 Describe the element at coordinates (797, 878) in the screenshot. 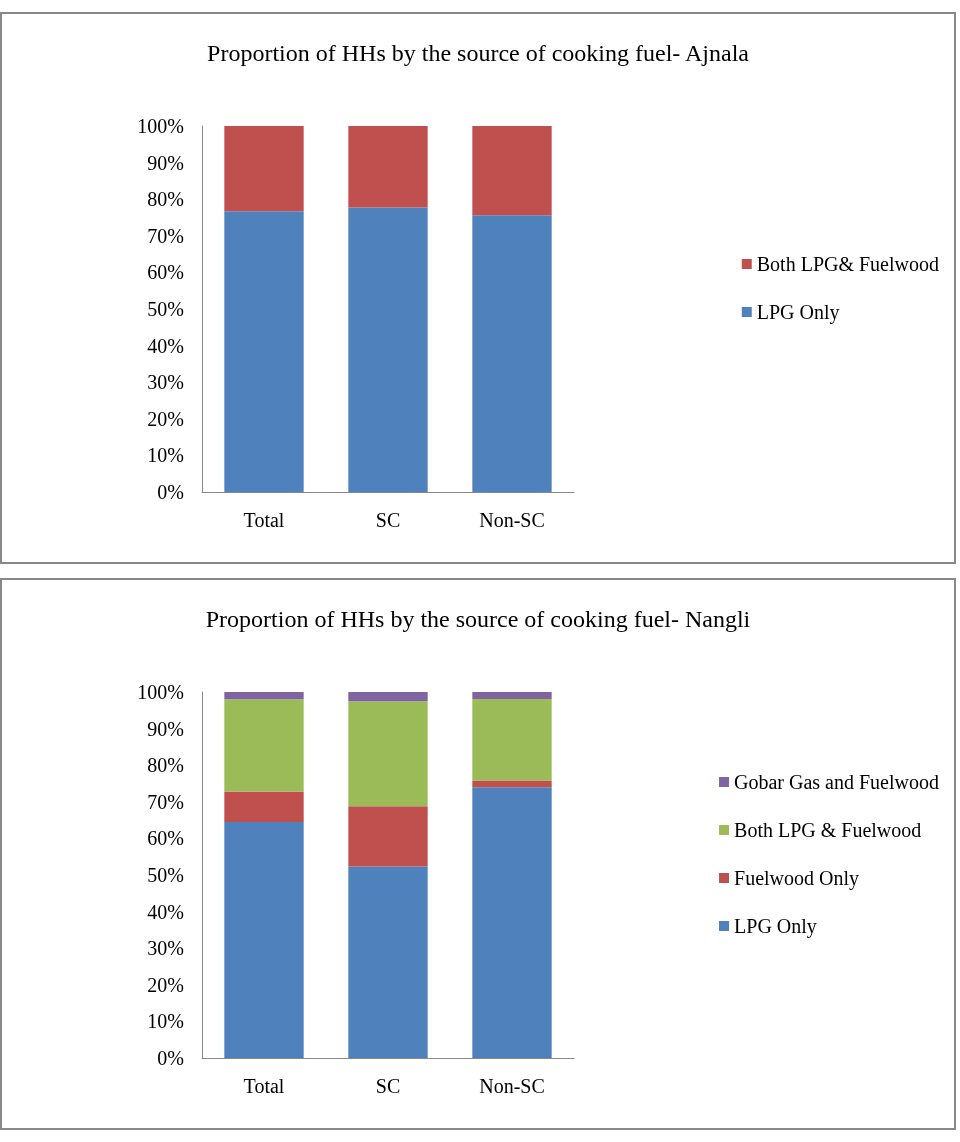

I see `legend-label: Fuelwood Only` at that location.